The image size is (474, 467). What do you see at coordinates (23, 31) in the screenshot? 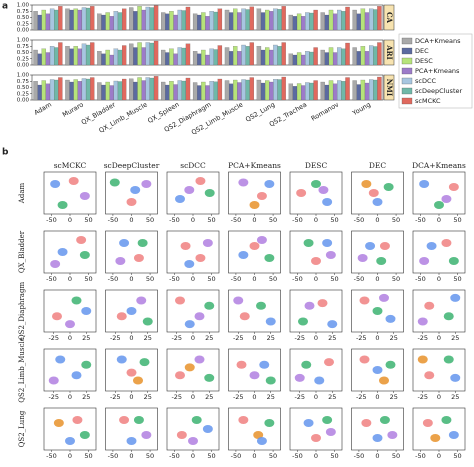
I see `y-tick-label: 0.00` at bounding box center [23, 31].